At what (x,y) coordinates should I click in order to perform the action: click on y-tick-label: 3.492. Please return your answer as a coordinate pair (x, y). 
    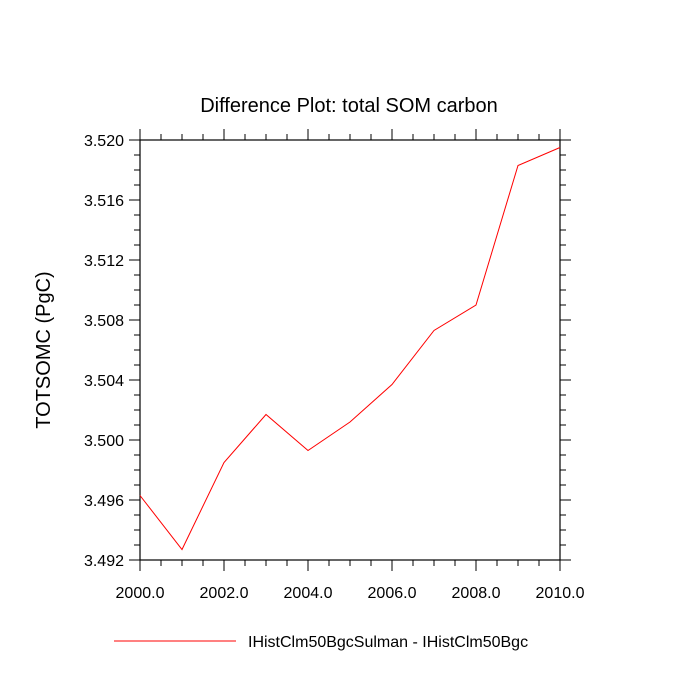
    Looking at the image, I should click on (104, 561).